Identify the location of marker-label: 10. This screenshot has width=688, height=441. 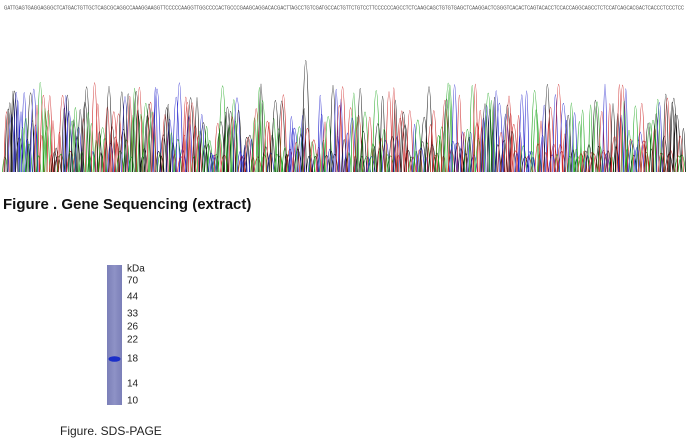
(133, 401).